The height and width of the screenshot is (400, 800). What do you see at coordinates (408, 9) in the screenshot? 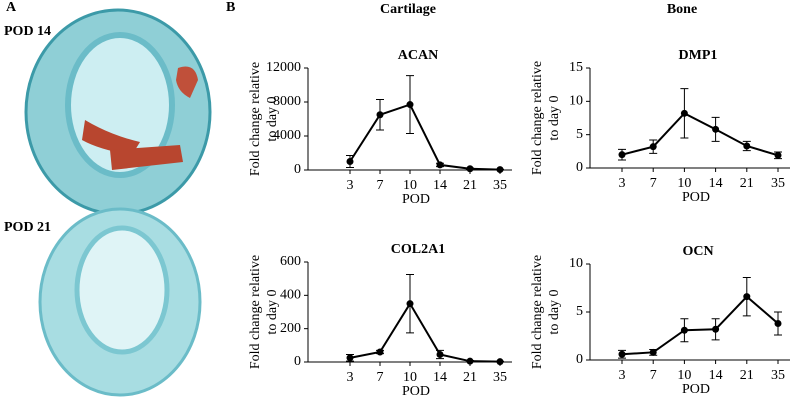
I see `column-title: Cartilage` at bounding box center [408, 9].